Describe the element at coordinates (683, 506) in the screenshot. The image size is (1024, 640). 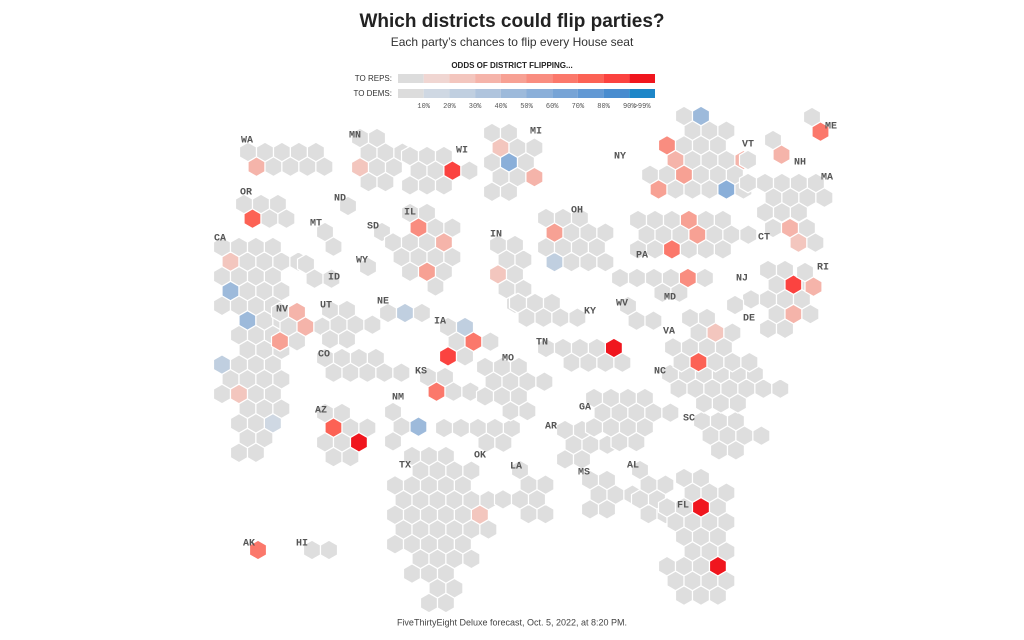
I see `state-label: FL` at that location.